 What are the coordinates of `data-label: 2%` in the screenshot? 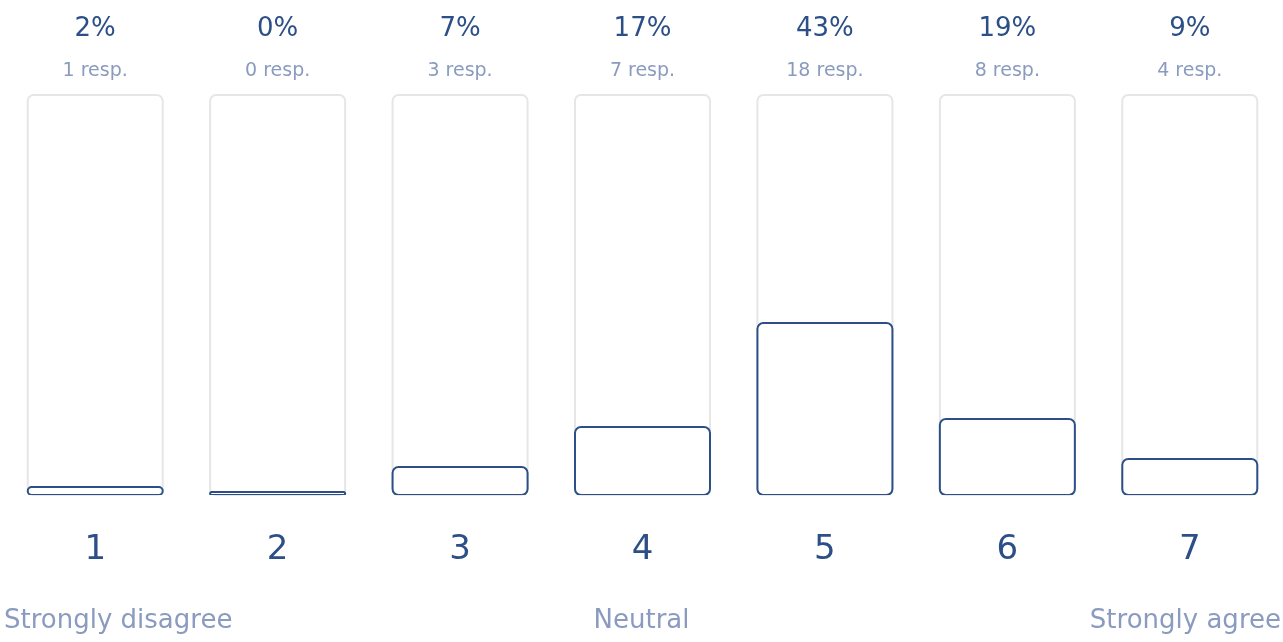 It's located at (95, 27).